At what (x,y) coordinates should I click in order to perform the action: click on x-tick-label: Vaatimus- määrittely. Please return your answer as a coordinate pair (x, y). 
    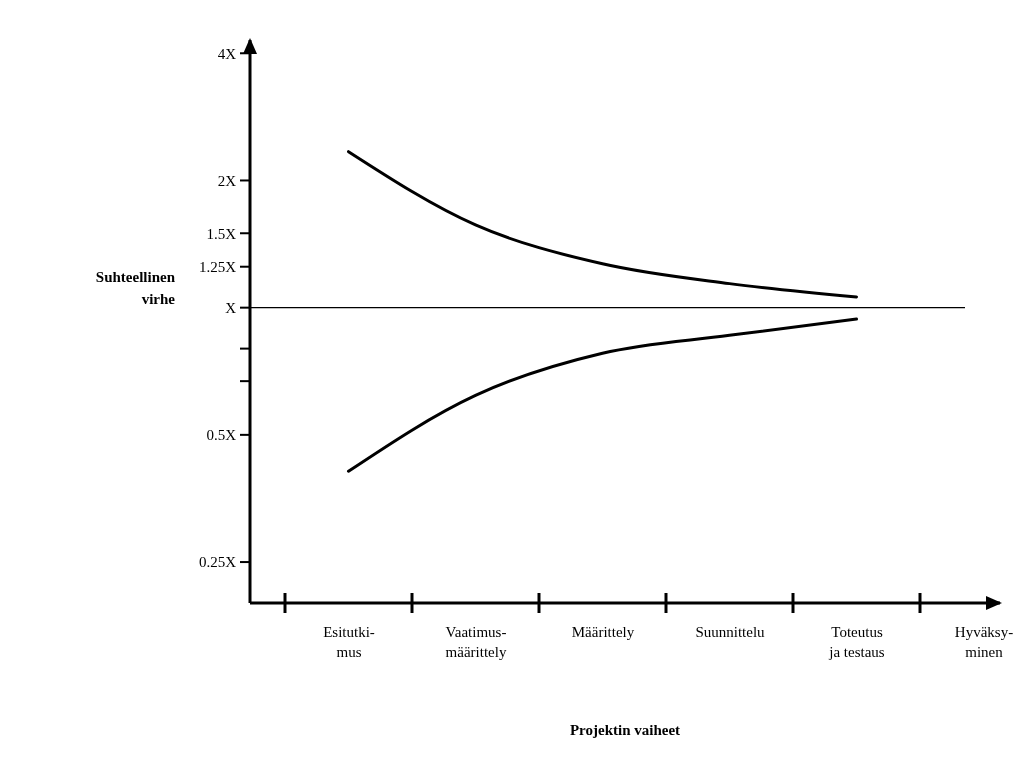
    Looking at the image, I should click on (476, 642).